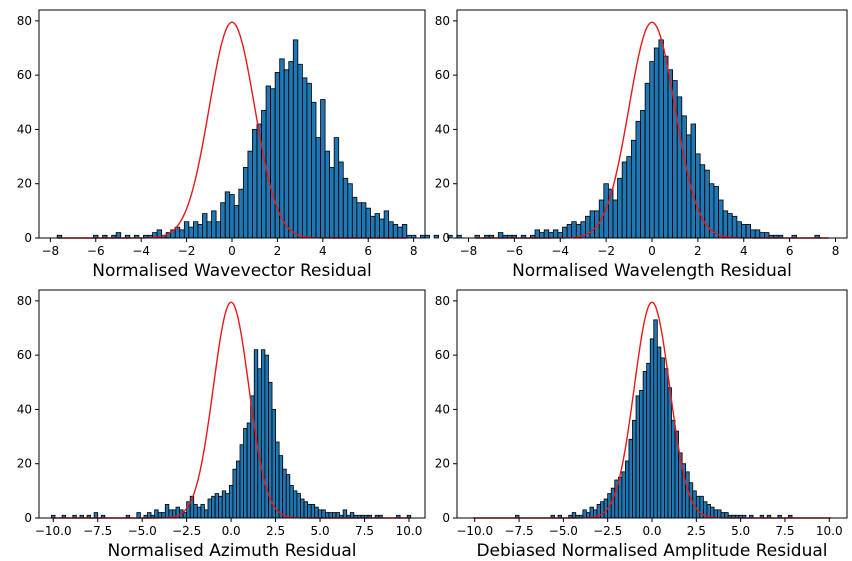 The image size is (852, 561). What do you see at coordinates (790, 251) in the screenshot?
I see `x-tick-label: 6` at bounding box center [790, 251].